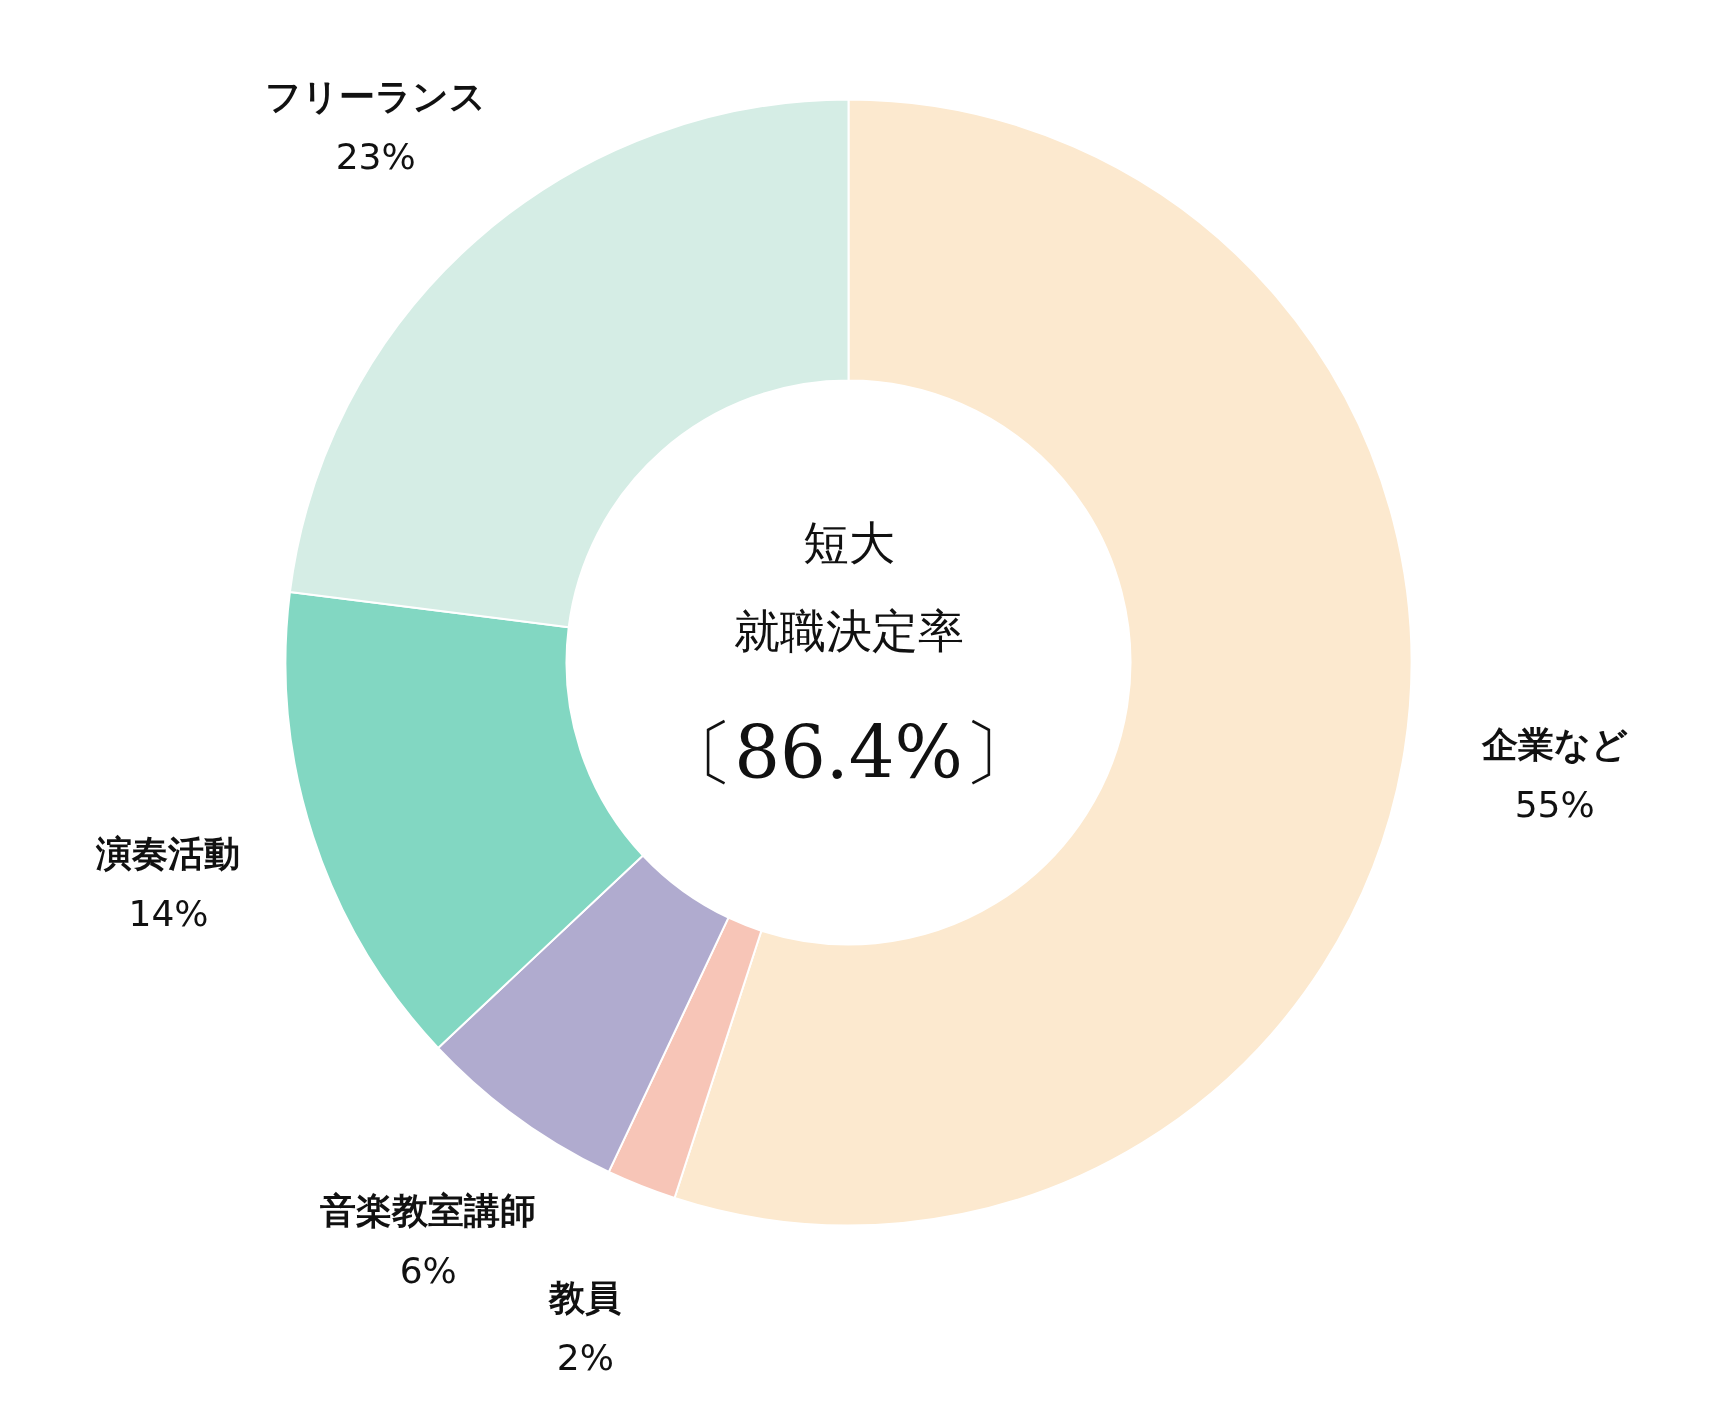 The width and height of the screenshot is (1716, 1402). I want to click on text: 〔86.4%〕, so click(848, 752).